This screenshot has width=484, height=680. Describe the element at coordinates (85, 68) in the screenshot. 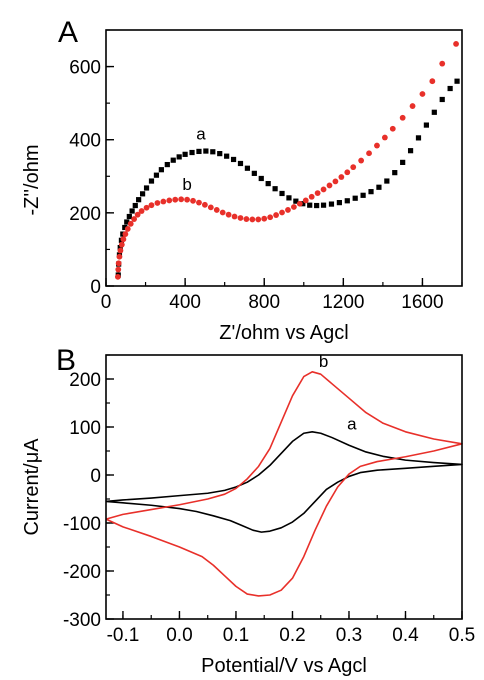

I see `y-tick-label: 600` at that location.